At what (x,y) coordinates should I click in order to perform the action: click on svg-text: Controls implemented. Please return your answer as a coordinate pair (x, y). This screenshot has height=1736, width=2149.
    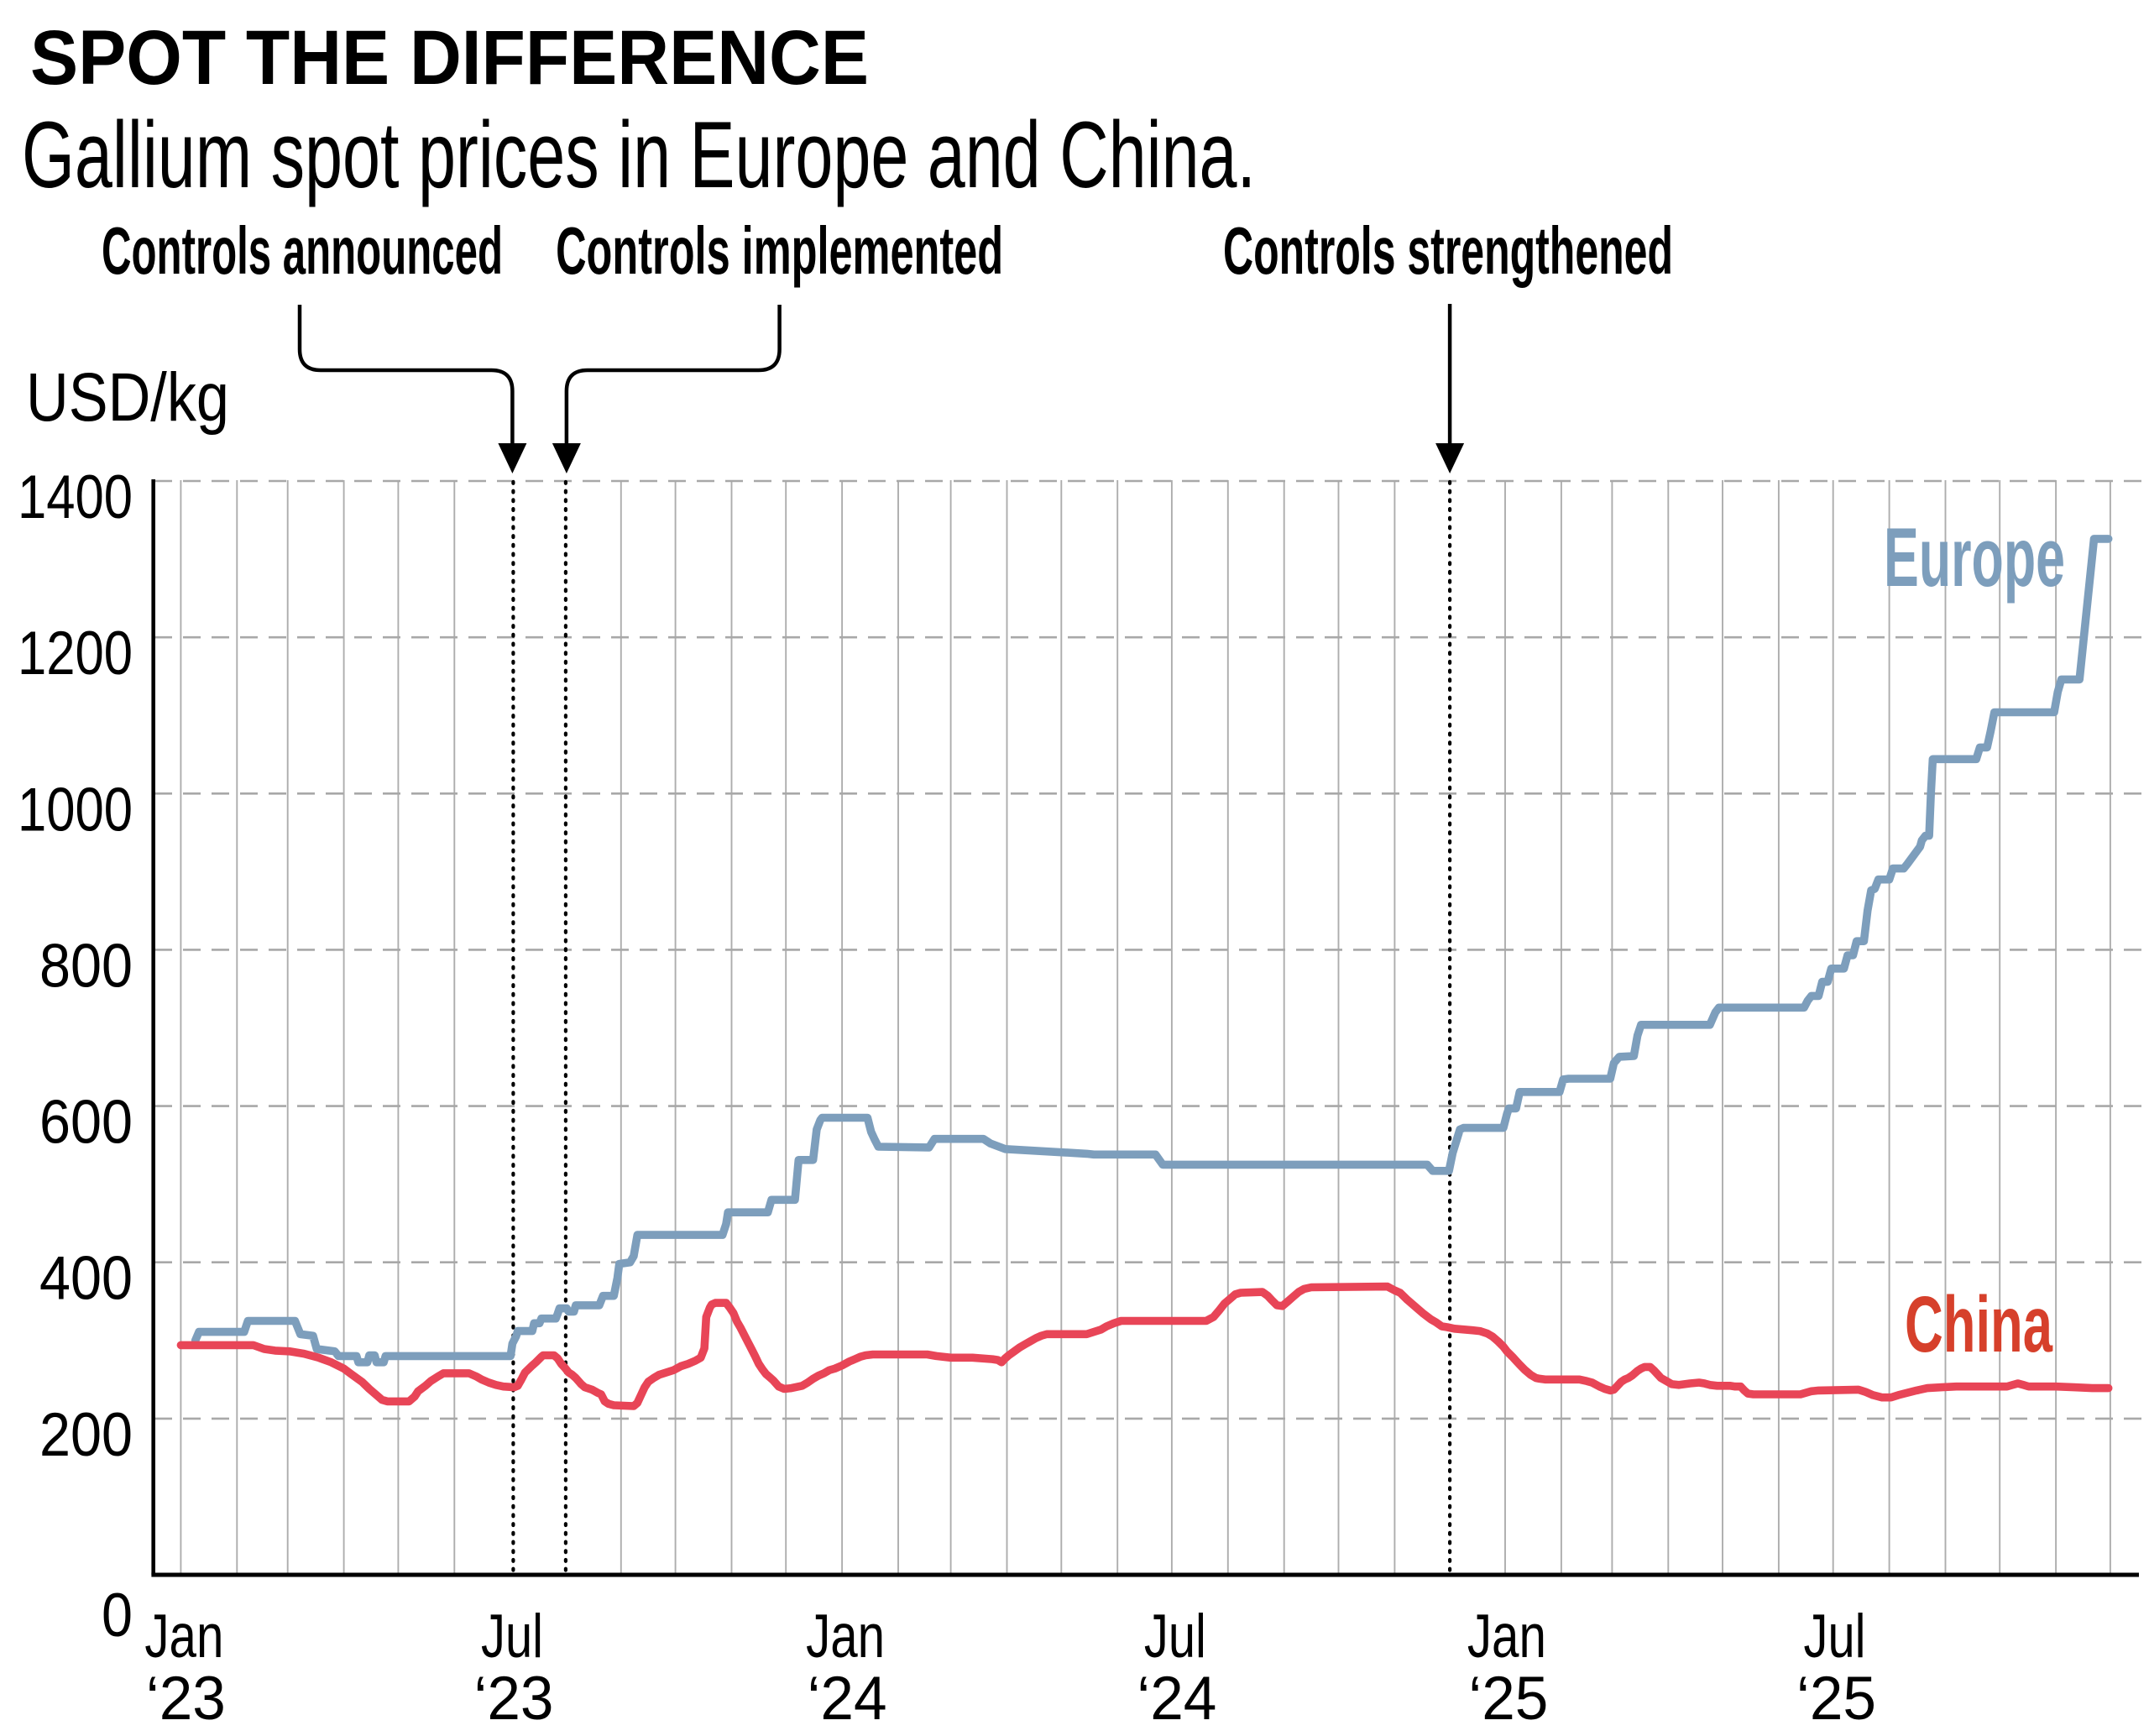
    Looking at the image, I should click on (780, 250).